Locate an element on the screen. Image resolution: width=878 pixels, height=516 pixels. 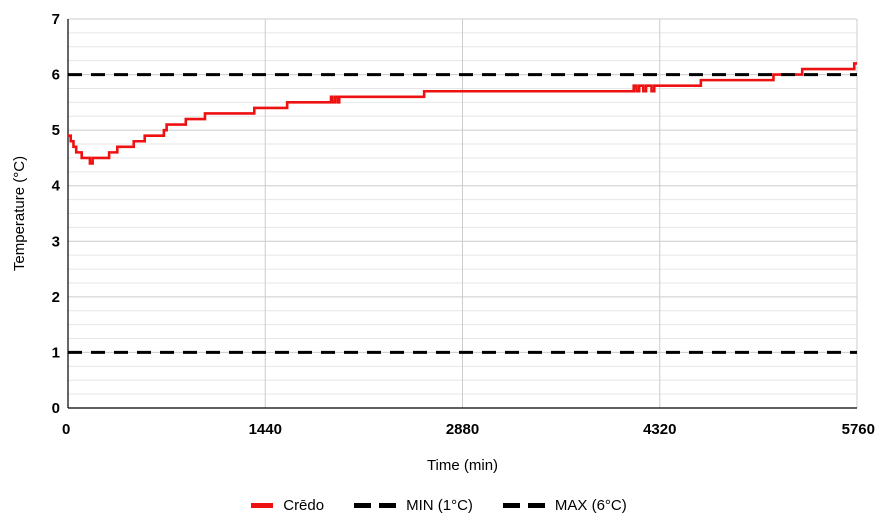
legend-item-min: MIN (1°C) is located at coordinates (413, 505).